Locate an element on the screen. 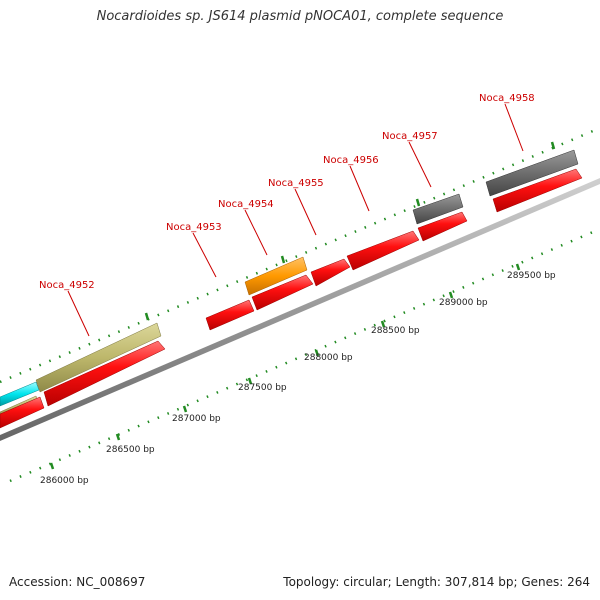 Image resolution: width=600 pixels, height=600 pixels. scale-label-287500: 287500 bp is located at coordinates (262, 388).